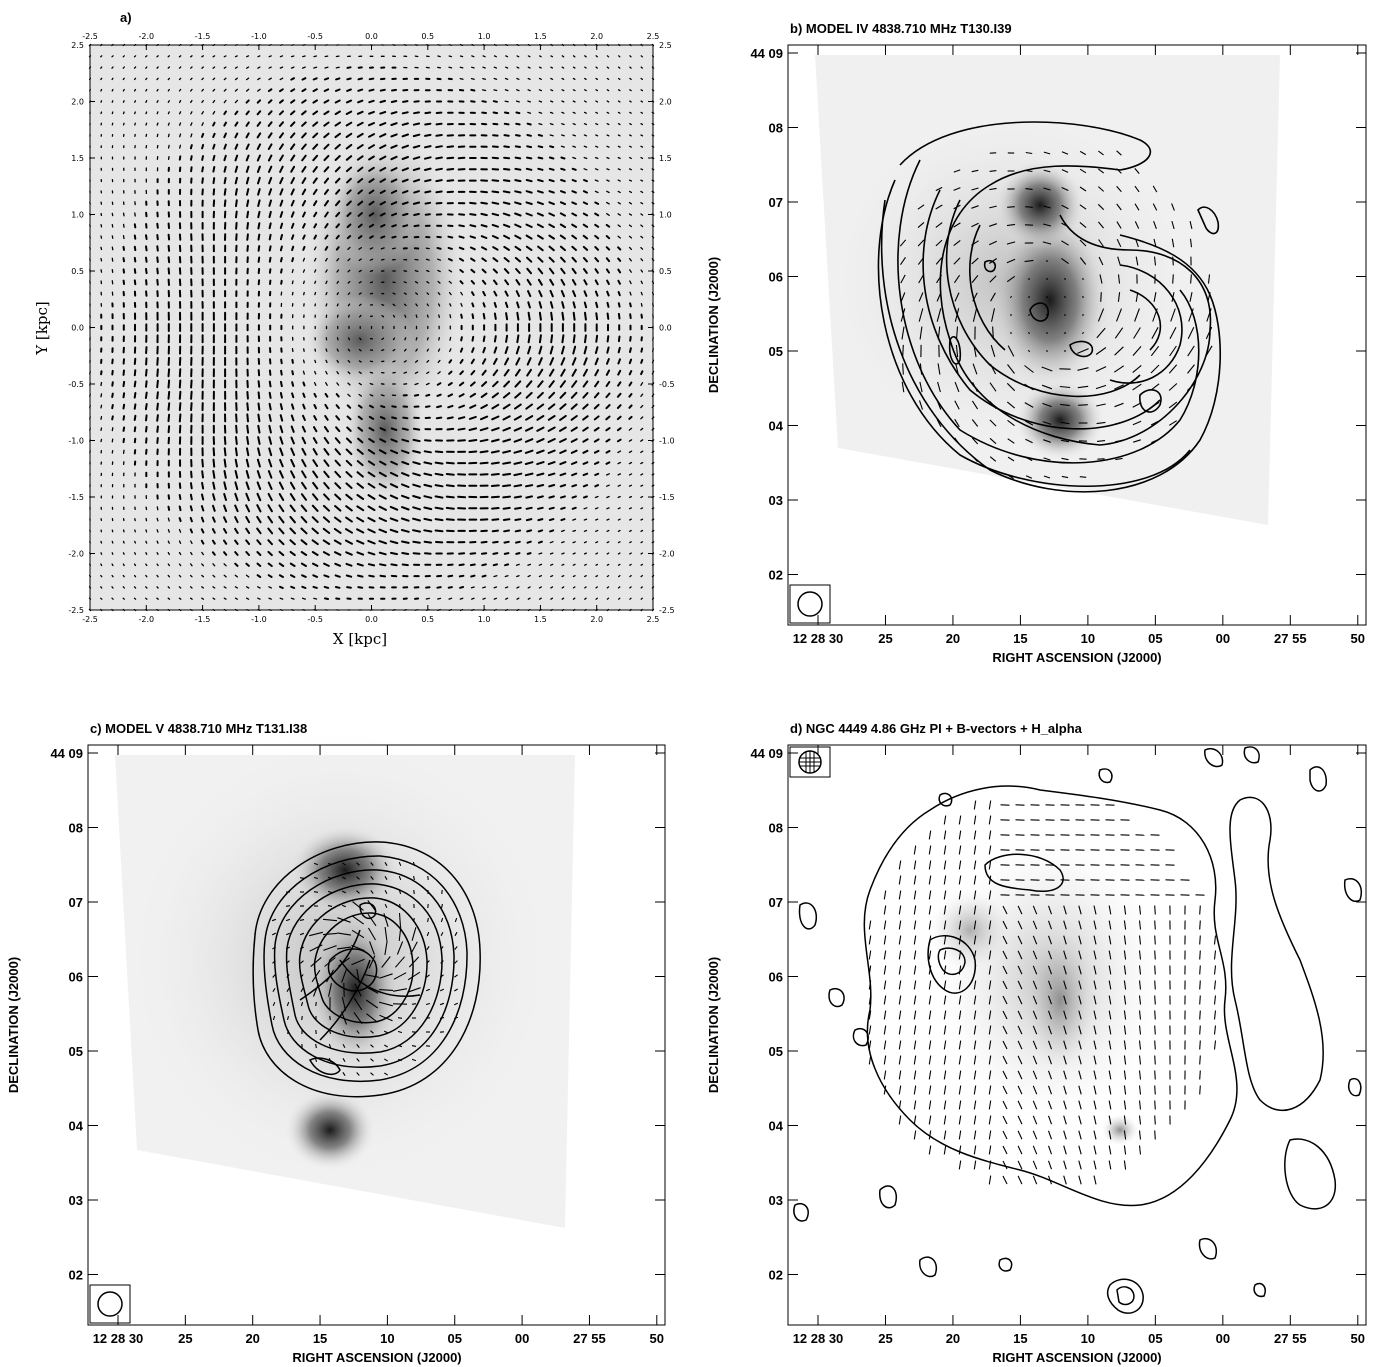 The height and width of the screenshot is (1367, 1384). I want to click on ra-tick-label: 27 55, so click(1290, 1338).